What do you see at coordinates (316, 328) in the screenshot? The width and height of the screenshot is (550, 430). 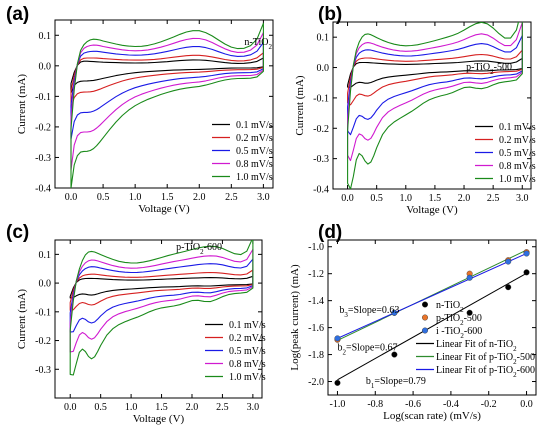 I see `d-ytick-label: -1.6` at bounding box center [316, 328].